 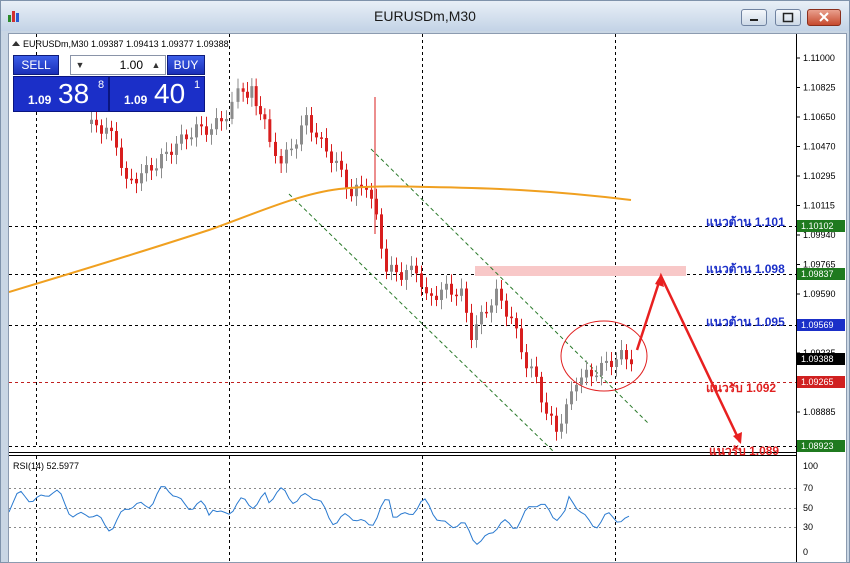 I want to click on sell-price-box: 1.09 38 8, so click(x=61, y=94).